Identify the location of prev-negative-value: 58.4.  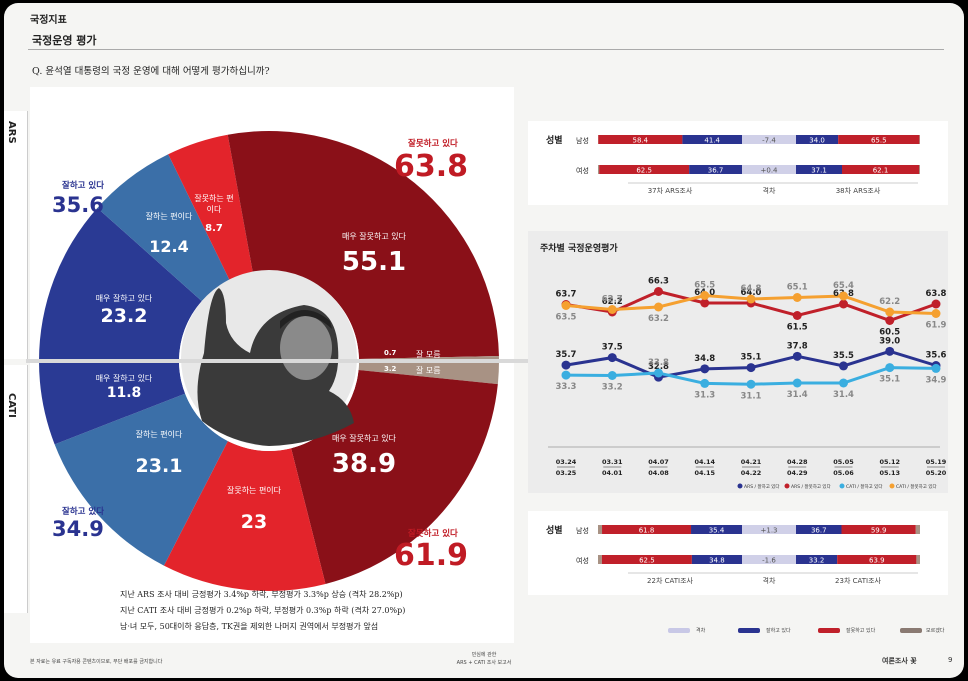
(641, 141).